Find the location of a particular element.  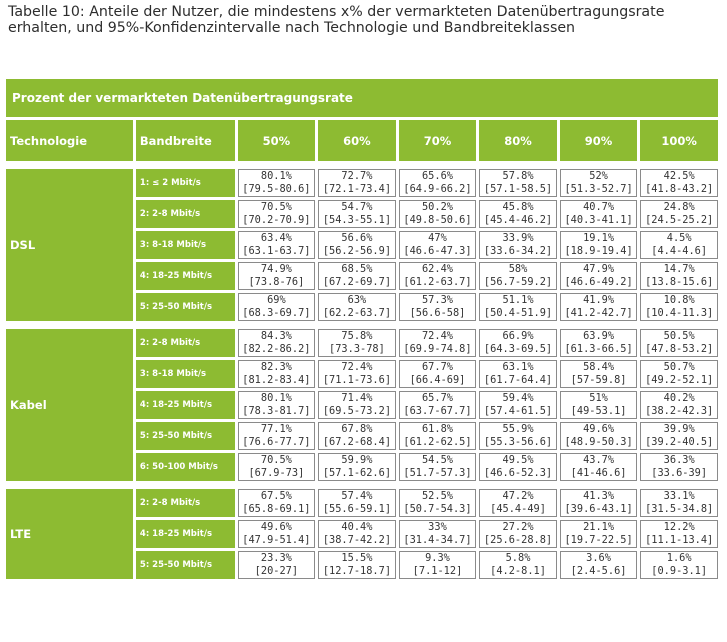

cell-confidence-interval: [61.2-63.7] is located at coordinates (437, 282).